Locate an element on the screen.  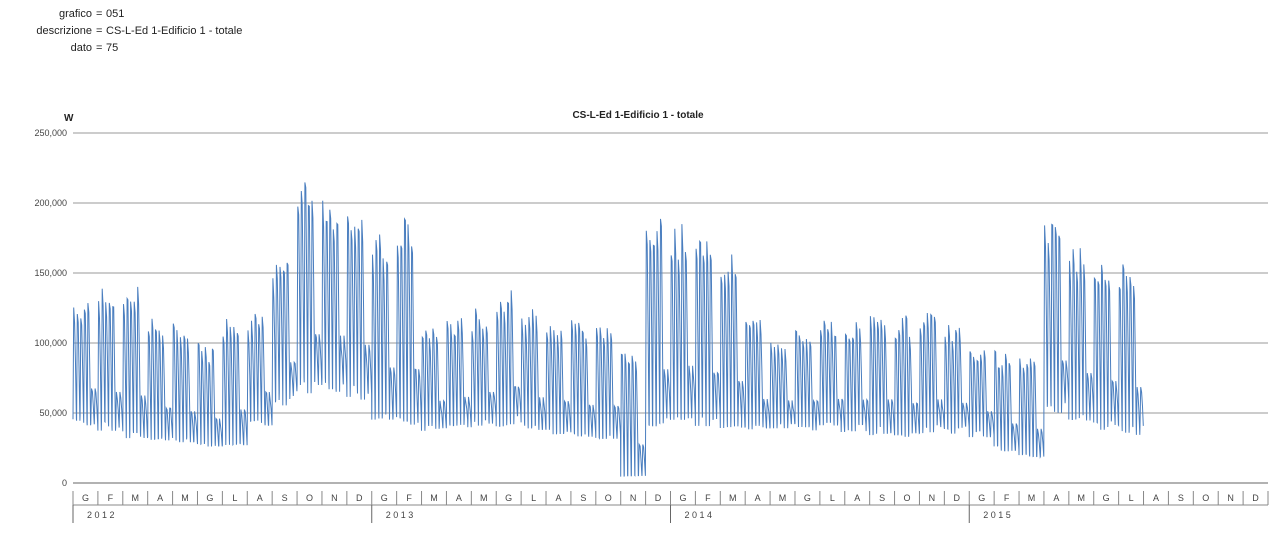
meta-row-grafico: grafico = 051 is located at coordinates (121, 14).